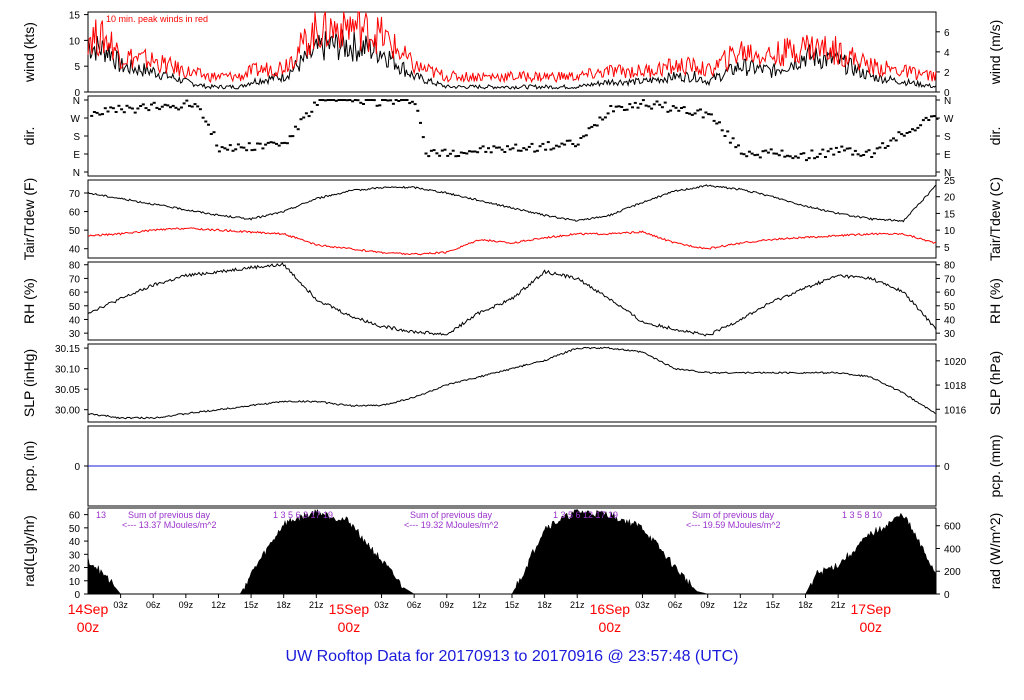  Describe the element at coordinates (88, 609) in the screenshot. I see `x-major-date: 14Sep` at that location.